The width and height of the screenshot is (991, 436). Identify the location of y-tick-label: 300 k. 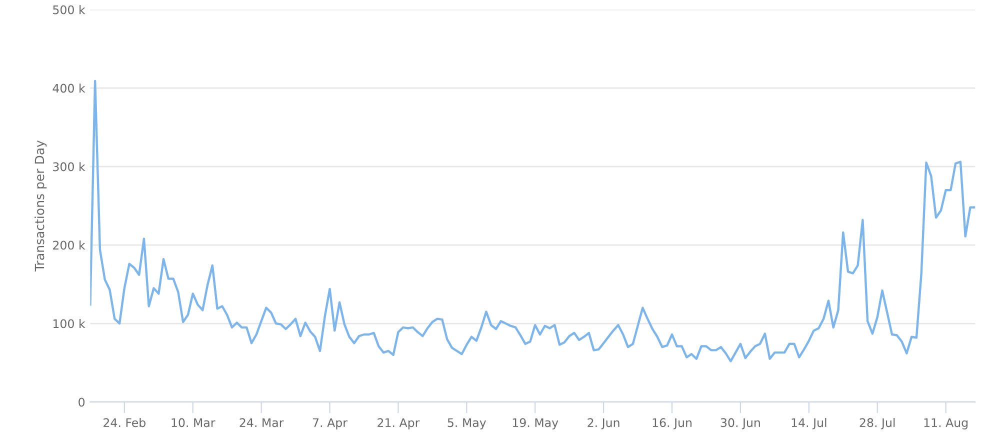
(69, 167).